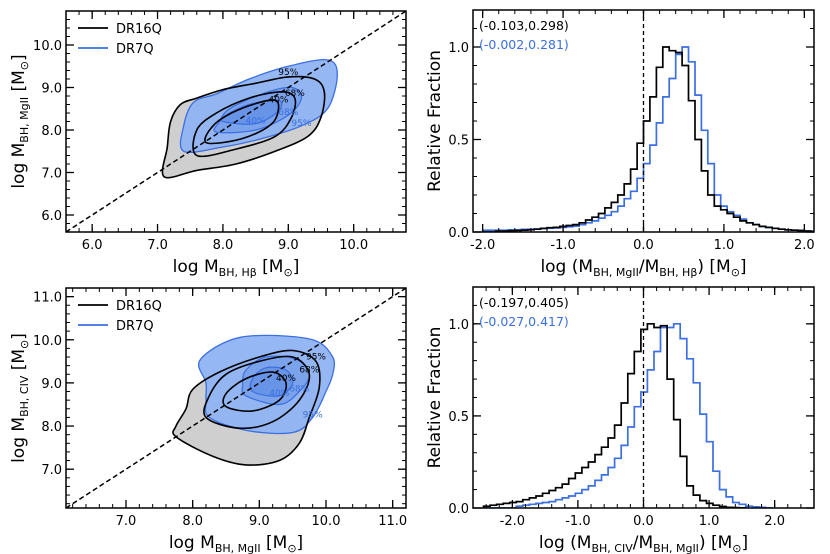 Image resolution: width=830 pixels, height=554 pixels. What do you see at coordinates (139, 306) in the screenshot?
I see `legend-label-dr16q: DR16Q` at bounding box center [139, 306].